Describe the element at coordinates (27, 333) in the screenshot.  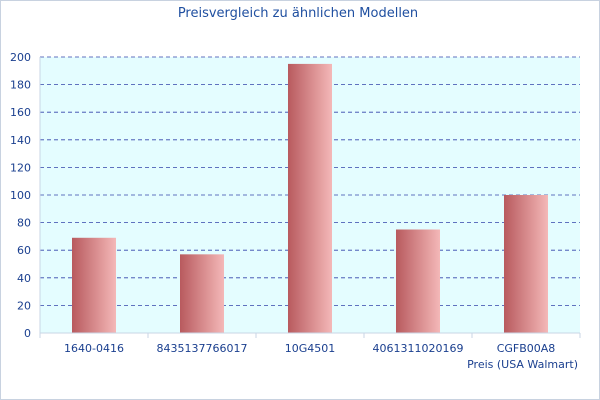
I see `y-tick-label: 0` at that location.